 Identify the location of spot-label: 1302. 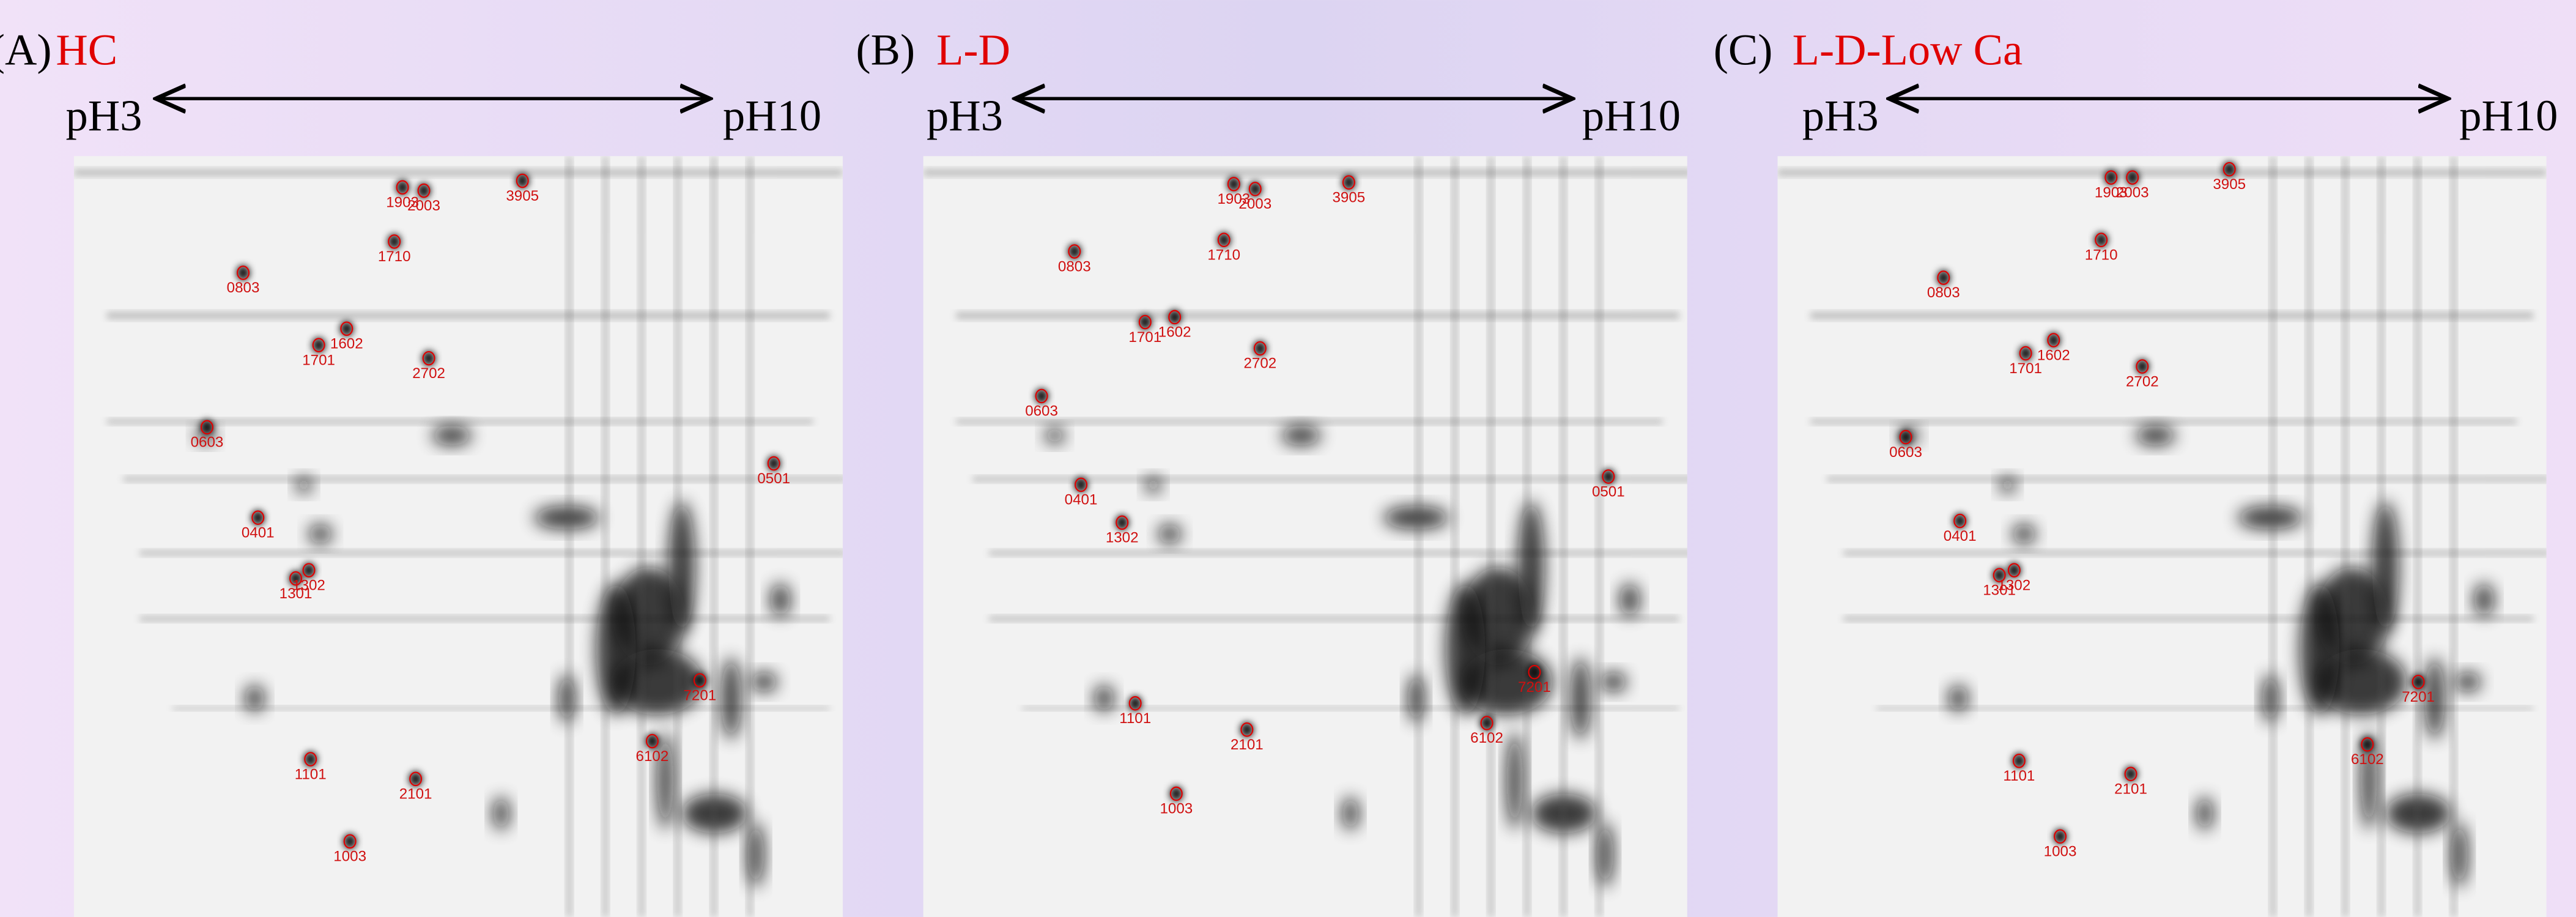
(1122, 537).